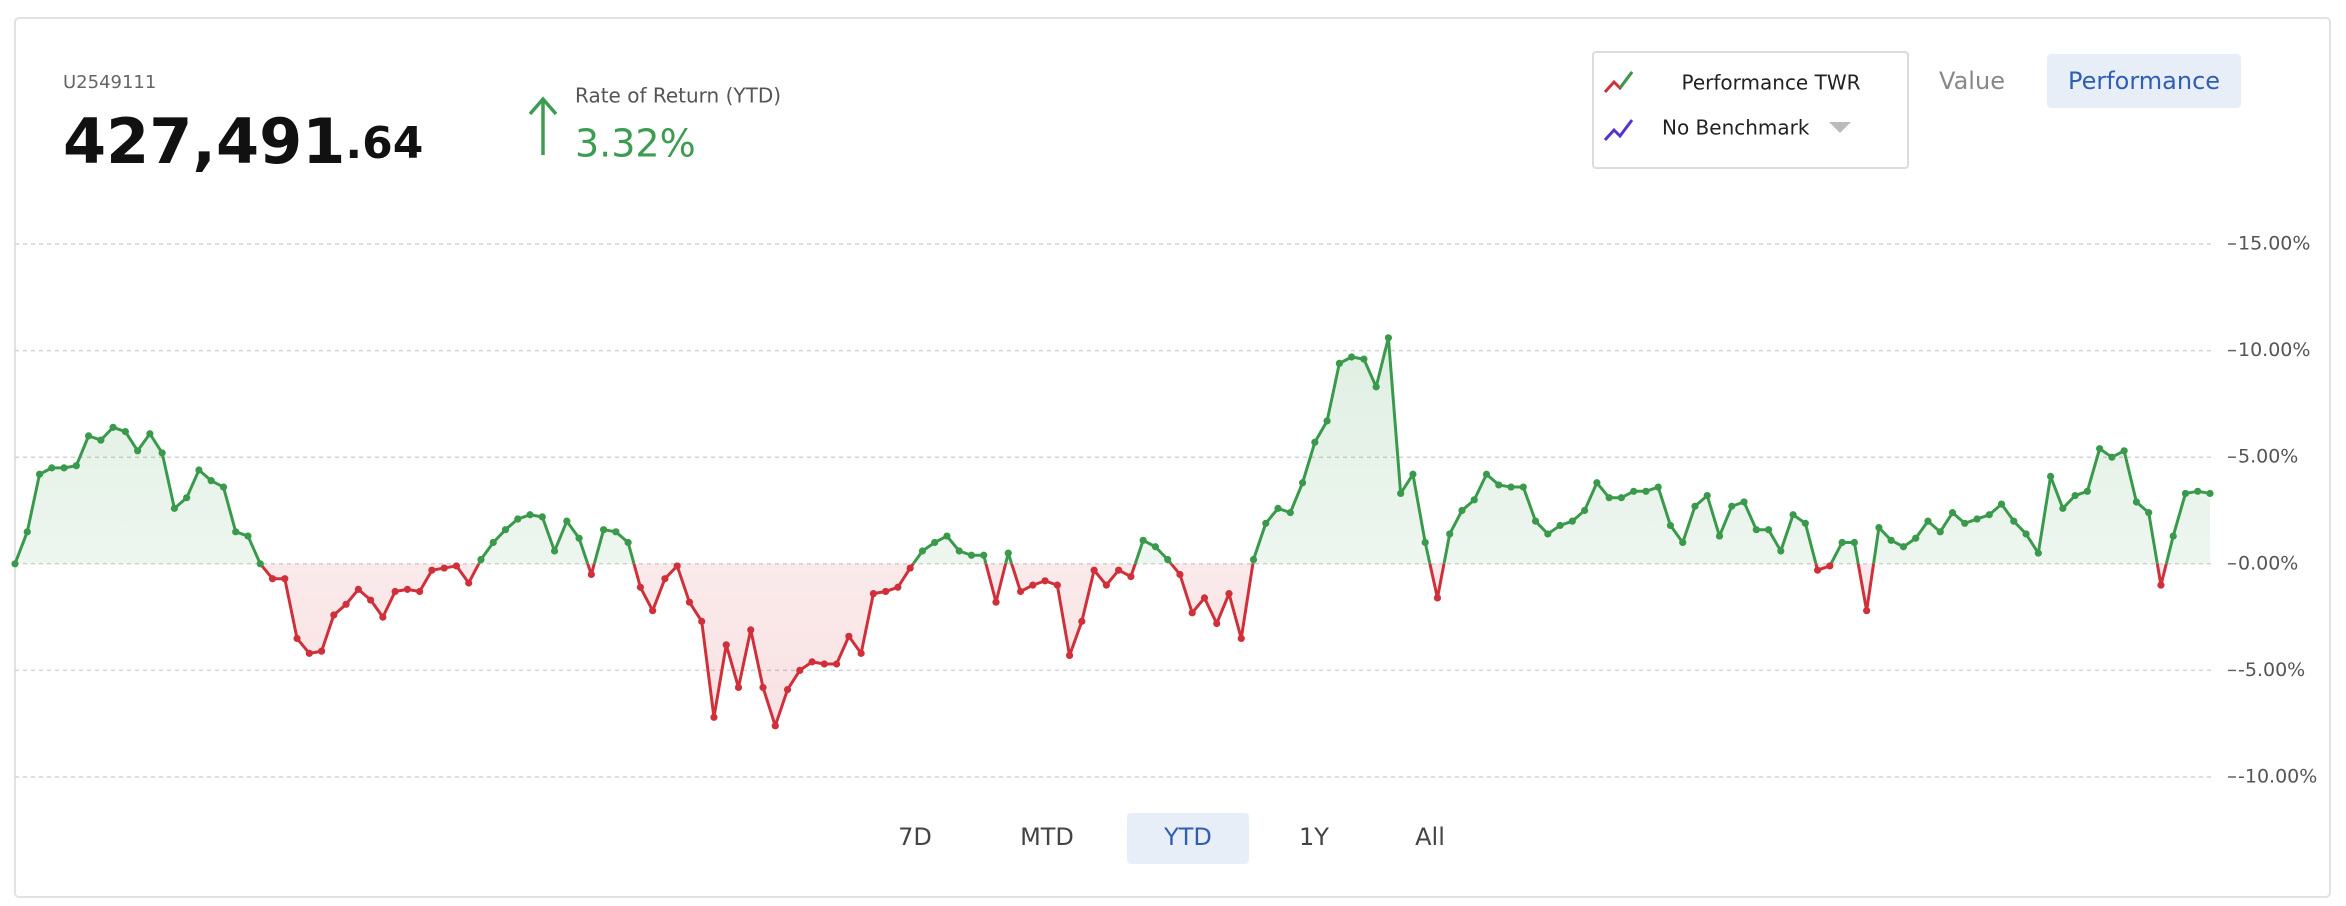 This screenshot has height=906, width=2346. Describe the element at coordinates (2268, 563) in the screenshot. I see `y-tick-label: 0.00%` at that location.